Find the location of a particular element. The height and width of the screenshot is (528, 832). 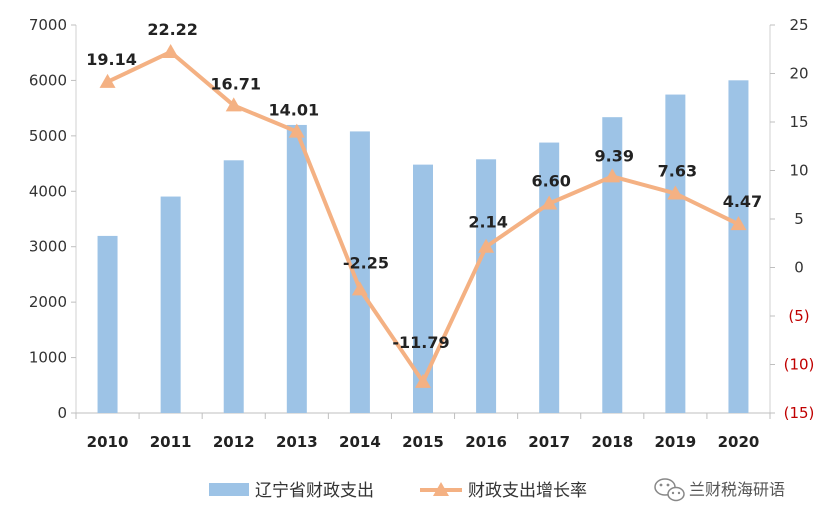

legend-label-bar: 辽宁省财政支出 is located at coordinates (314, 491).